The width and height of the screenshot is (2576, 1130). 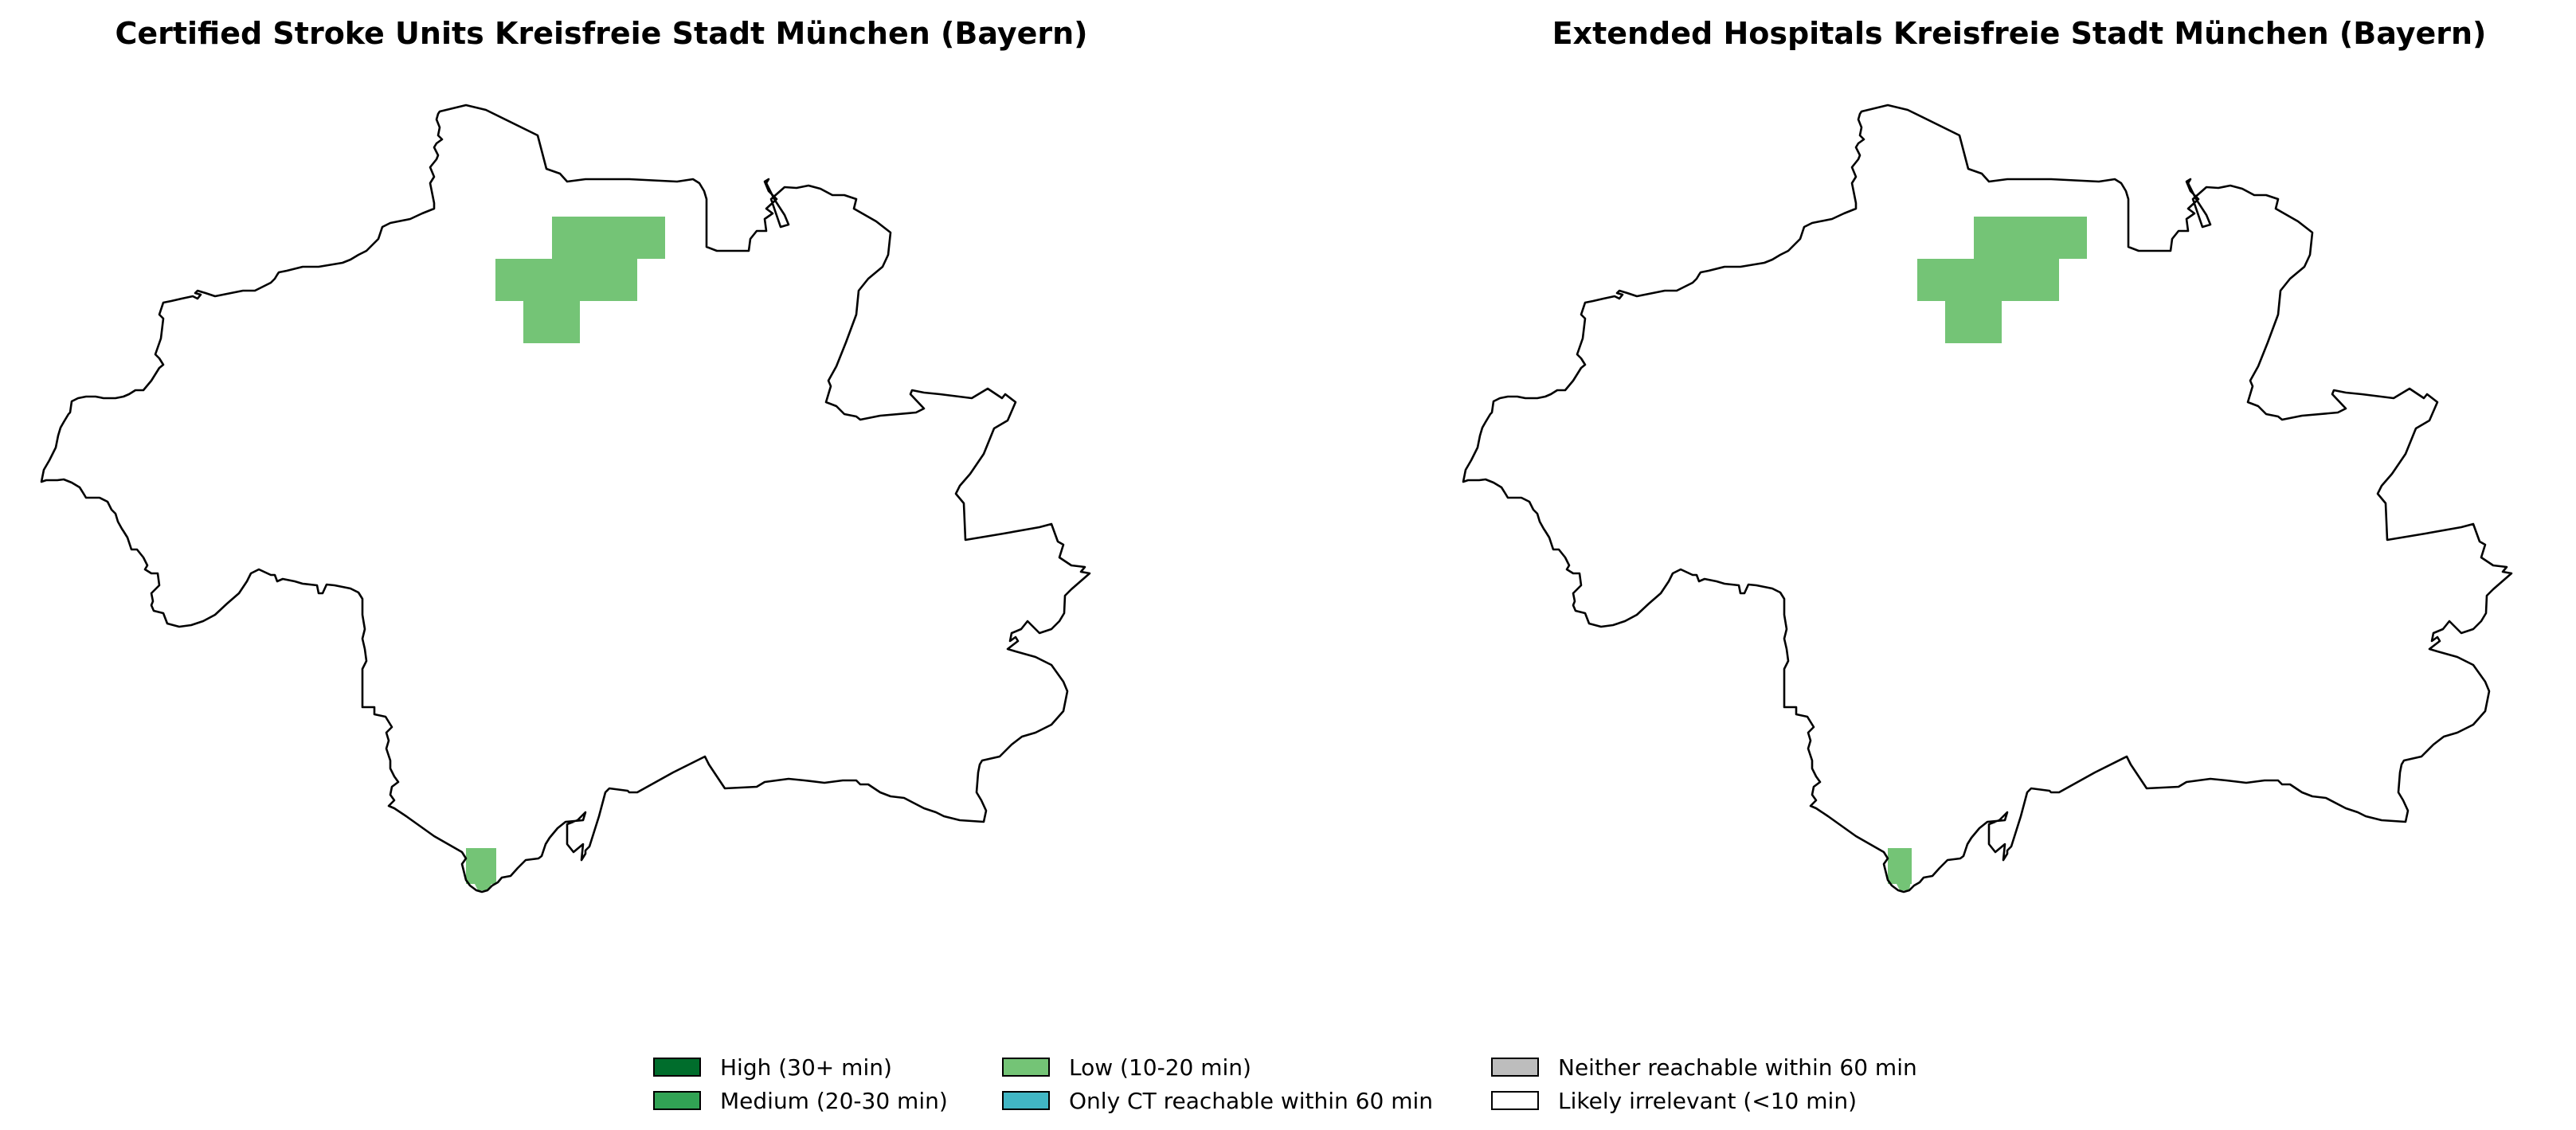 I want to click on legend-item-medium: Medium (20-30 min), so click(x=800, y=1100).